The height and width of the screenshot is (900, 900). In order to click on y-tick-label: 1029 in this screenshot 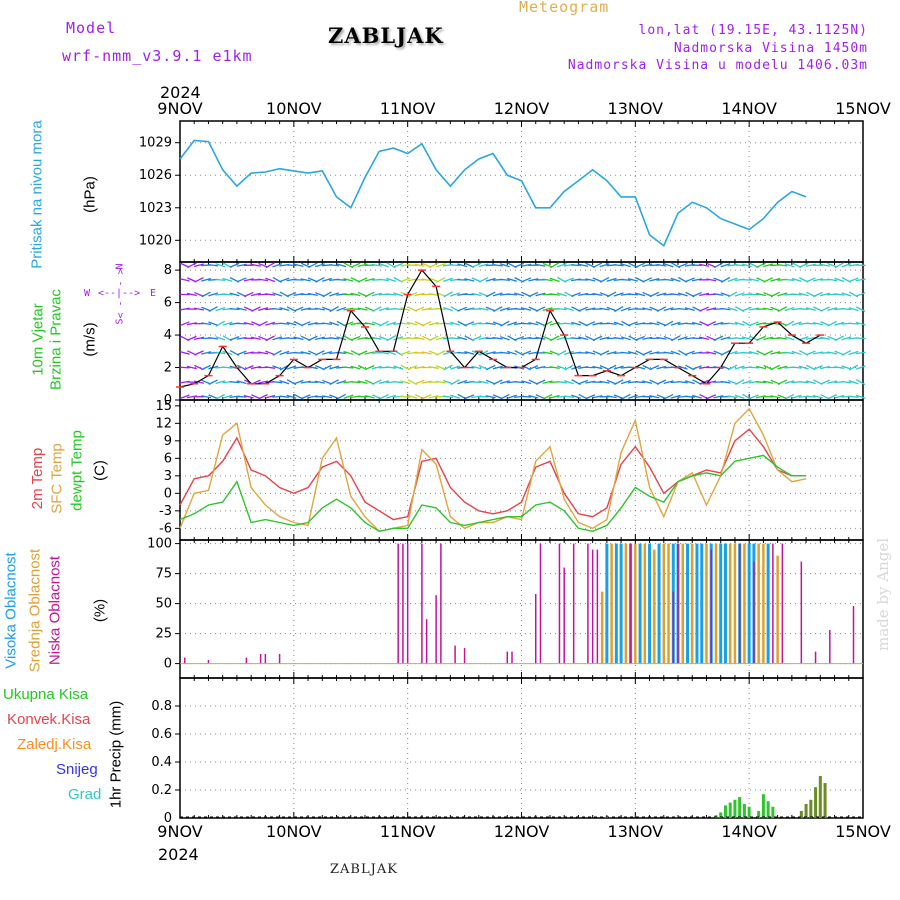, I will do `click(155, 143)`.